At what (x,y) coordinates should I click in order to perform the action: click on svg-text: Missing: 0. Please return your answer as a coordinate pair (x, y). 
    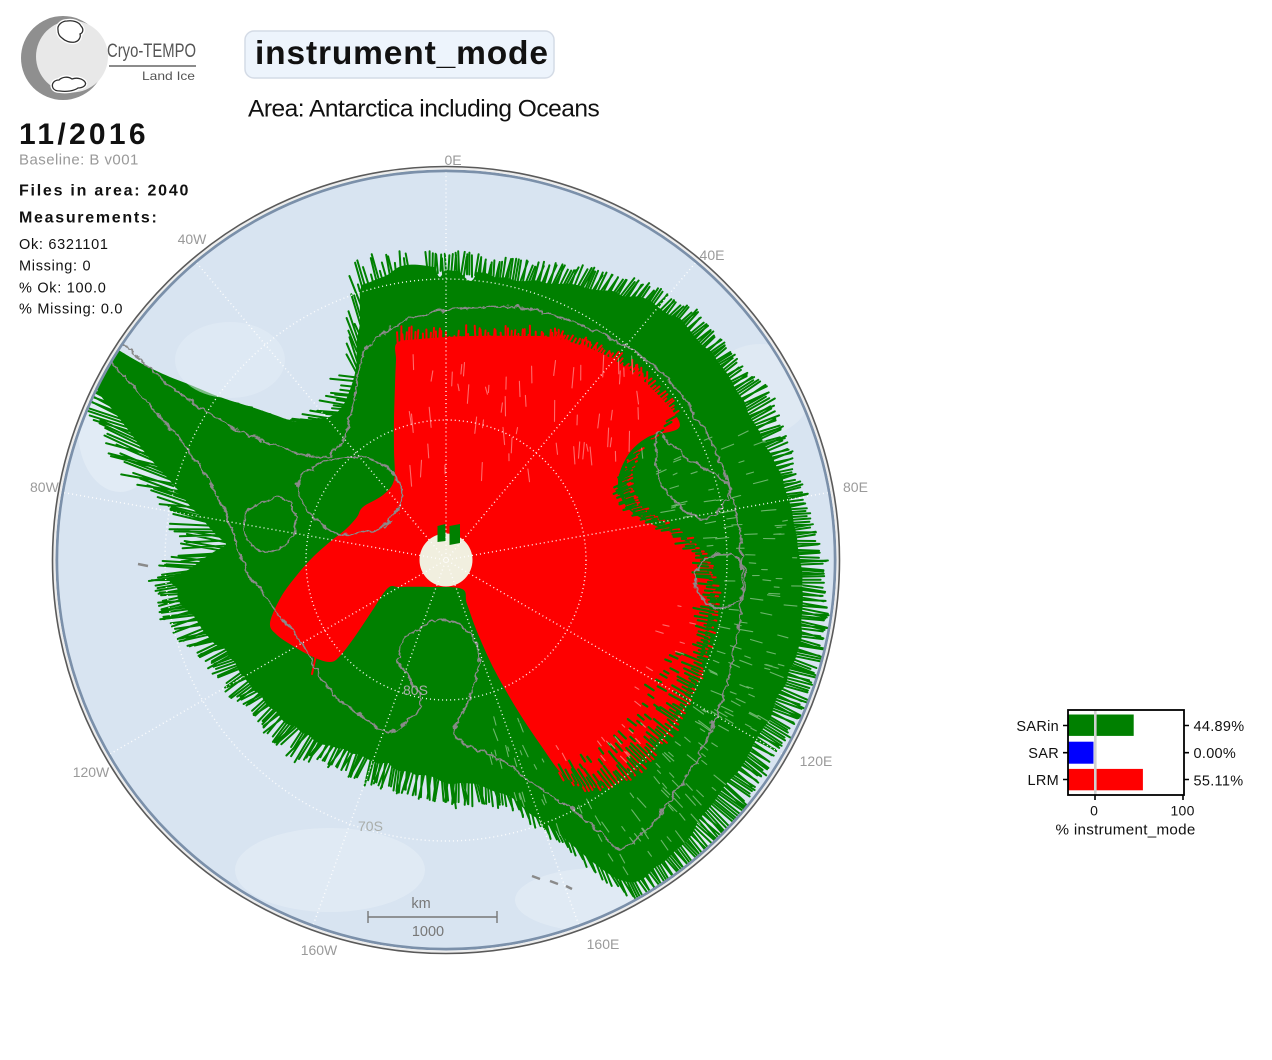
    Looking at the image, I should click on (55, 267).